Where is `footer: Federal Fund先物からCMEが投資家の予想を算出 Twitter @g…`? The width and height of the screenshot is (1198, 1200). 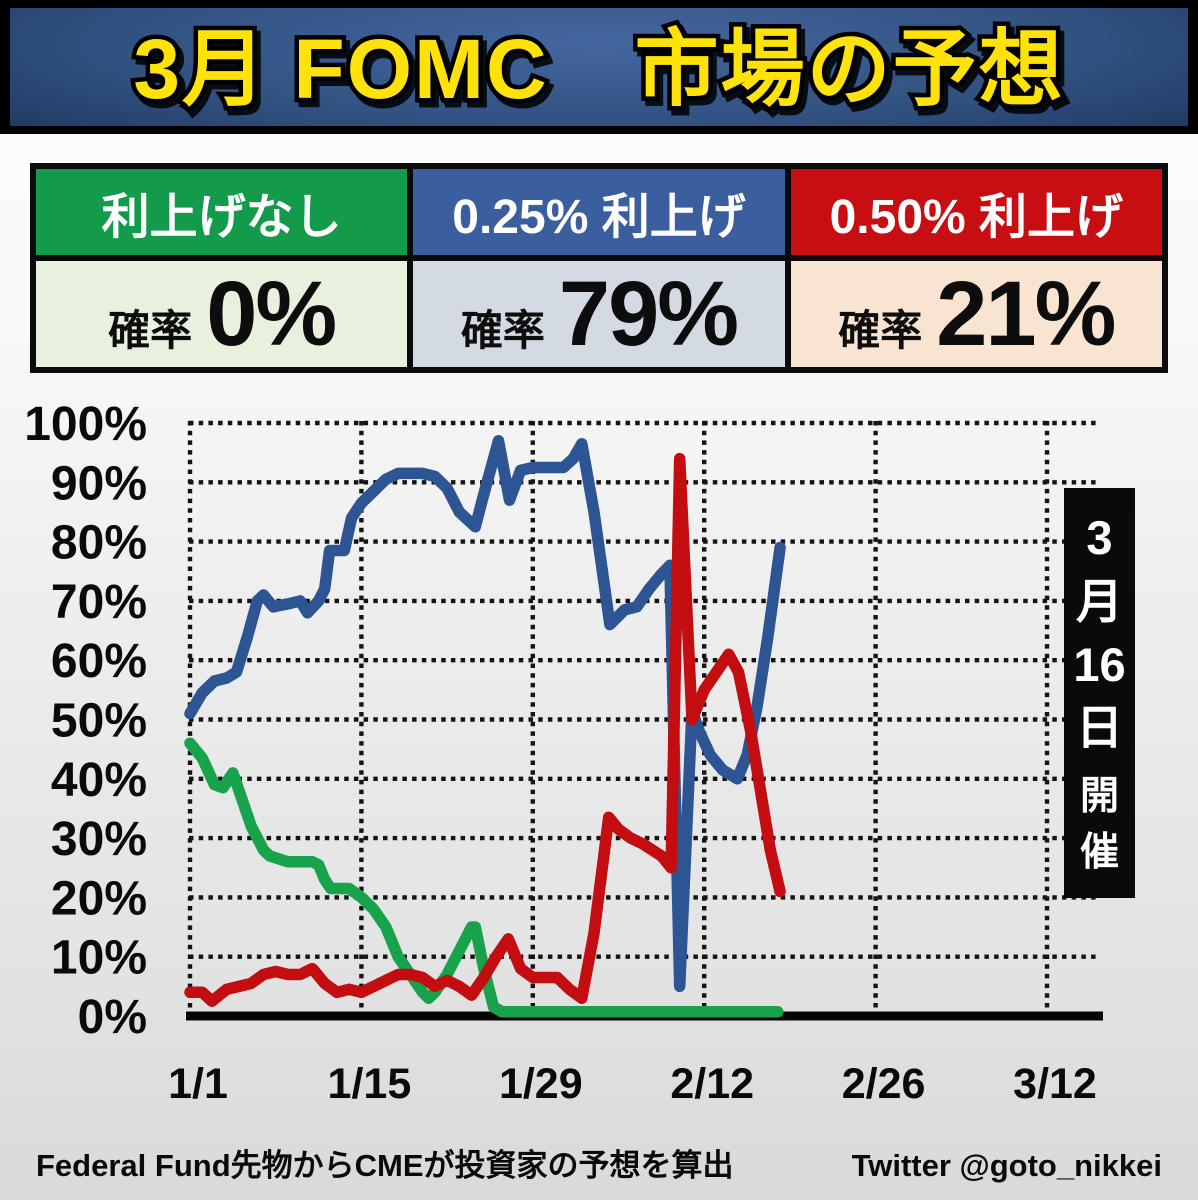
footer: Federal Fund先物からCMEが投資家の予想を算出 Twitter @g… is located at coordinates (599, 1162).